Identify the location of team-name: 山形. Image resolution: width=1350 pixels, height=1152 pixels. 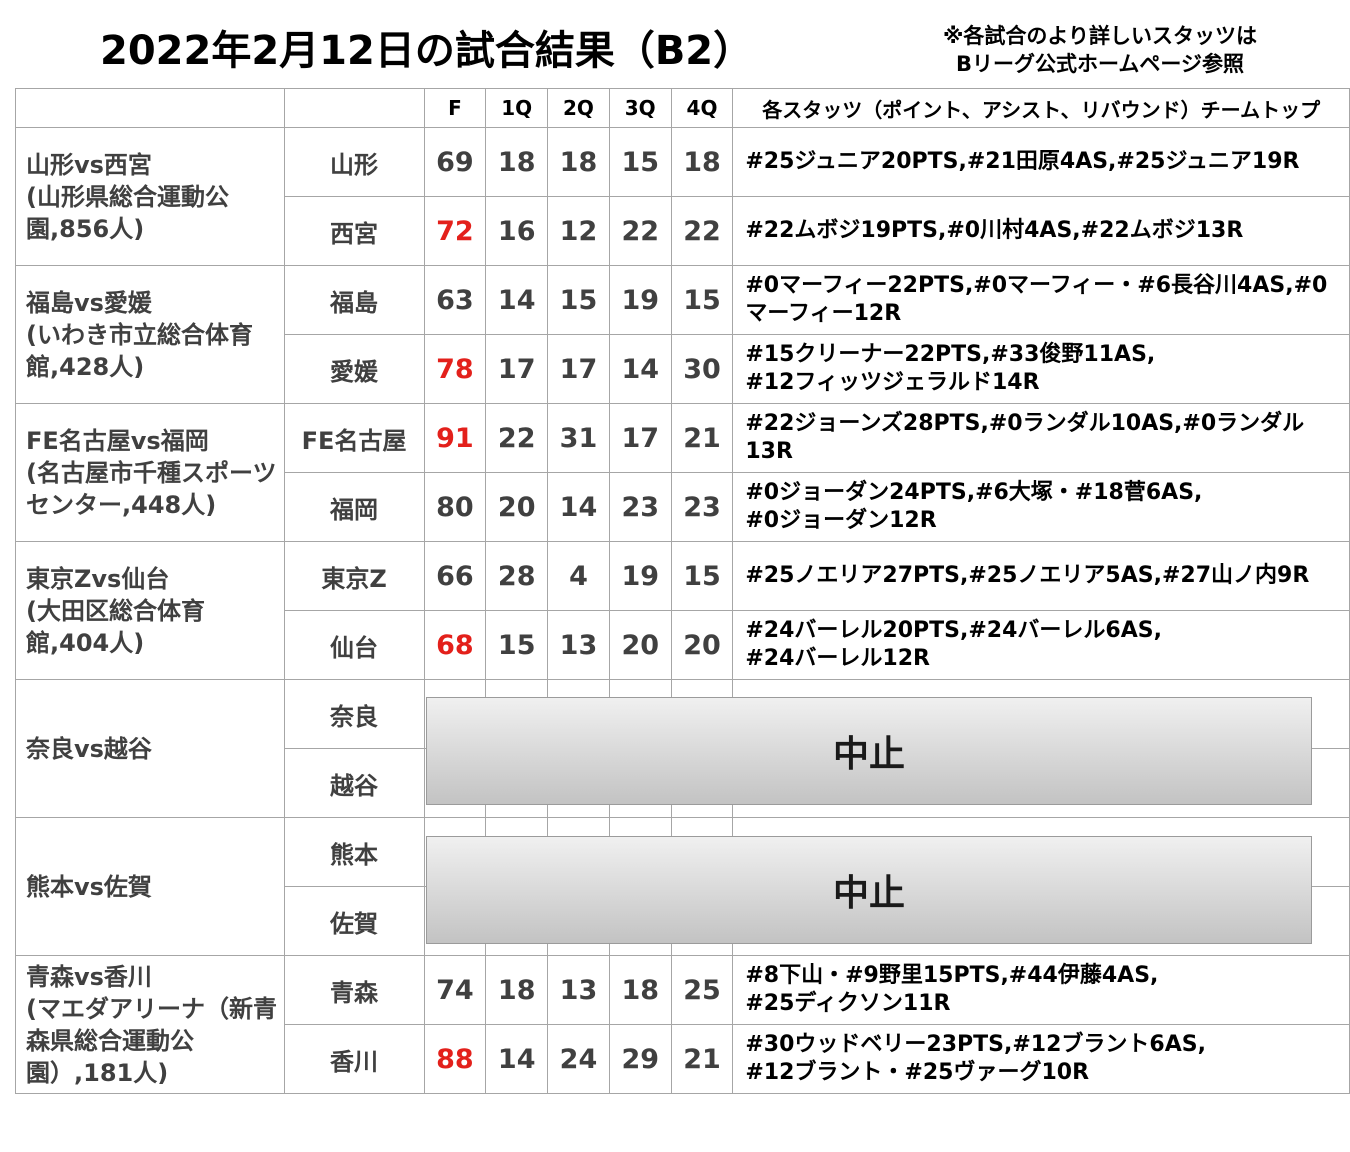
(354, 162).